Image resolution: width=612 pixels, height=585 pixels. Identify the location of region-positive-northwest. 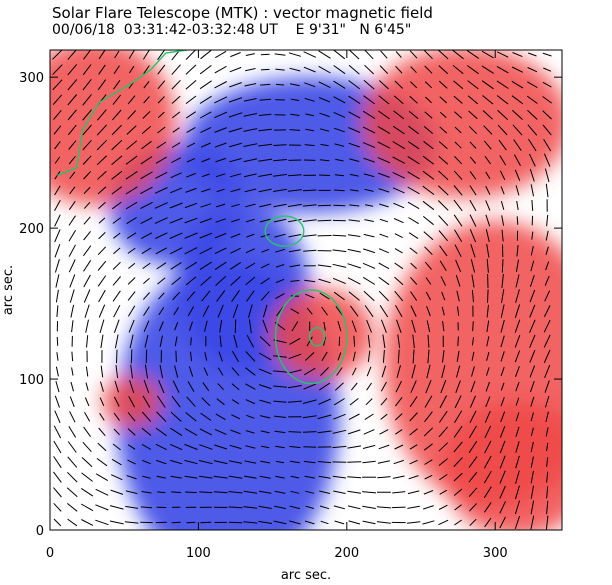
(113, 128).